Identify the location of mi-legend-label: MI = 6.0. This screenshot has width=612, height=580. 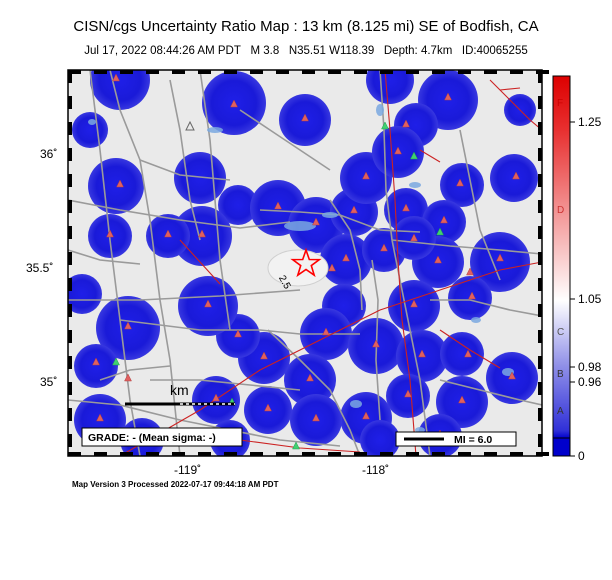
(473, 440).